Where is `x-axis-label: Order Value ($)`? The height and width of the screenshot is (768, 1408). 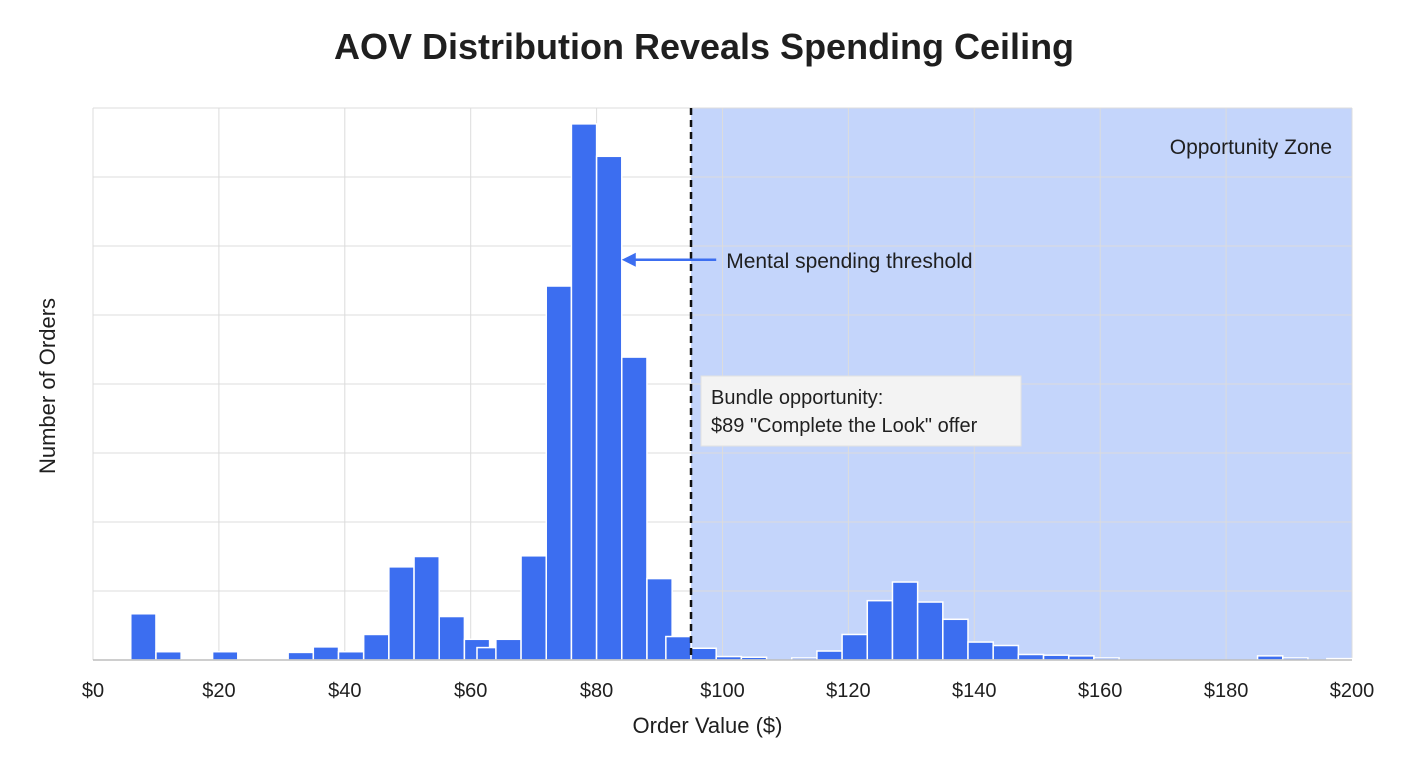 x-axis-label: Order Value ($) is located at coordinates (708, 725).